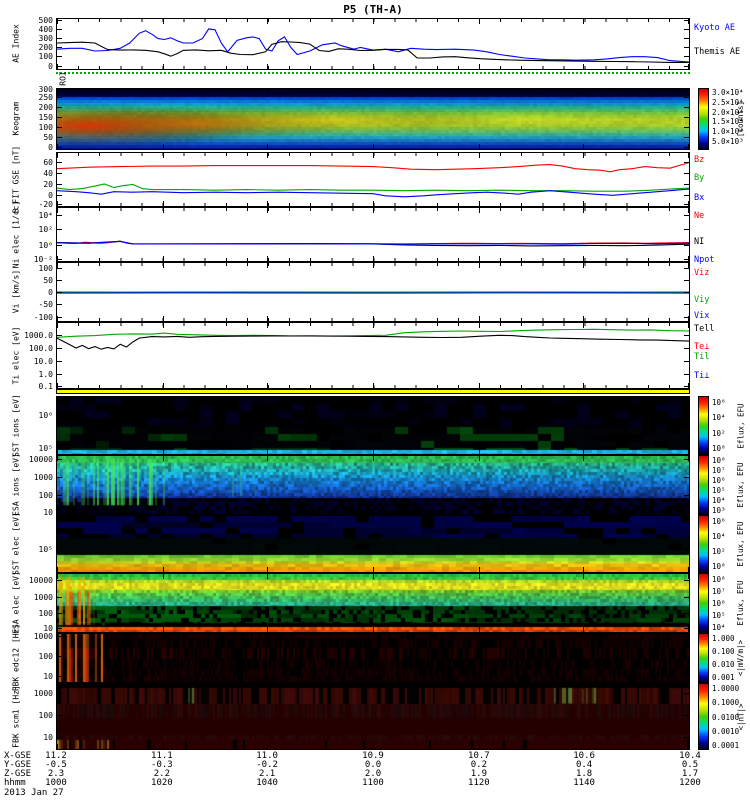 The width and height of the screenshot is (750, 800). What do you see at coordinates (728, 112) in the screenshot?
I see `keogram-cbar-tick: 2.0×10⁴` at bounding box center [728, 112].